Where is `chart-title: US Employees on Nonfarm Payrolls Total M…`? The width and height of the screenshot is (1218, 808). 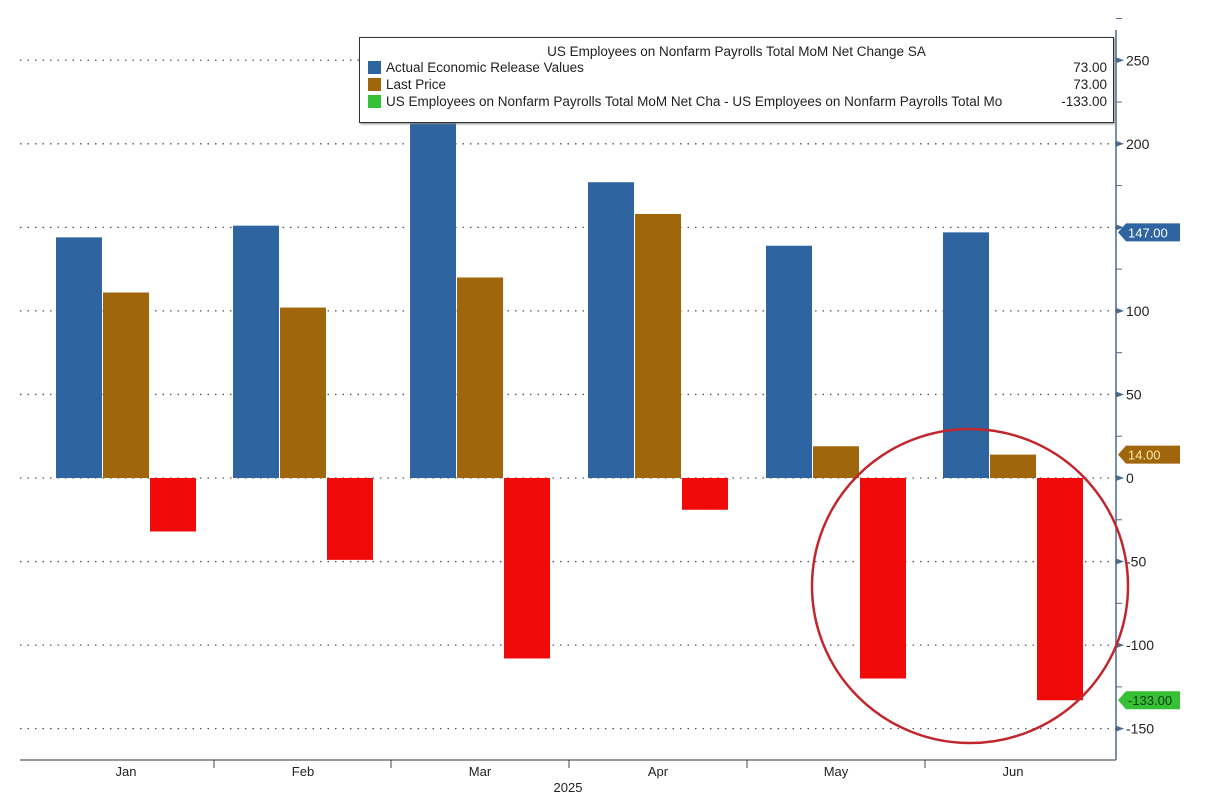
chart-title: US Employees on Nonfarm Payrolls Total M… is located at coordinates (736, 51).